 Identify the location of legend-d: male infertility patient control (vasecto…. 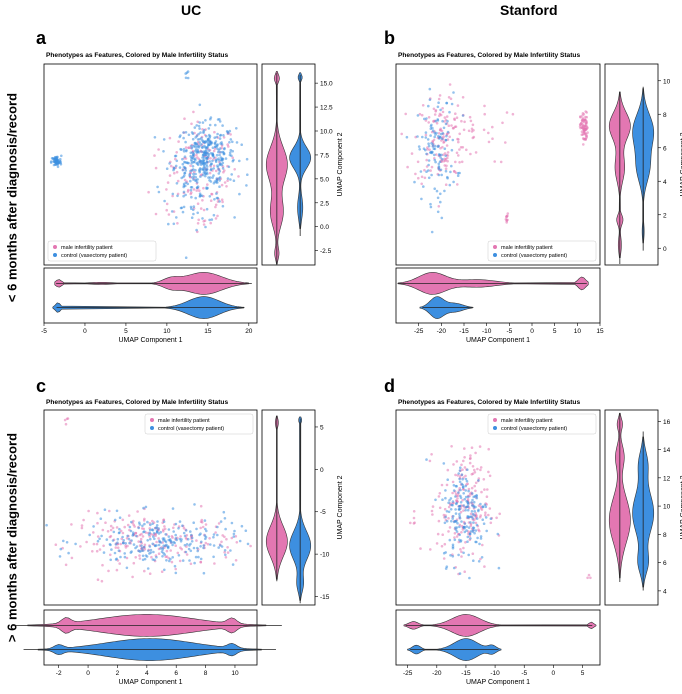
(542, 424).